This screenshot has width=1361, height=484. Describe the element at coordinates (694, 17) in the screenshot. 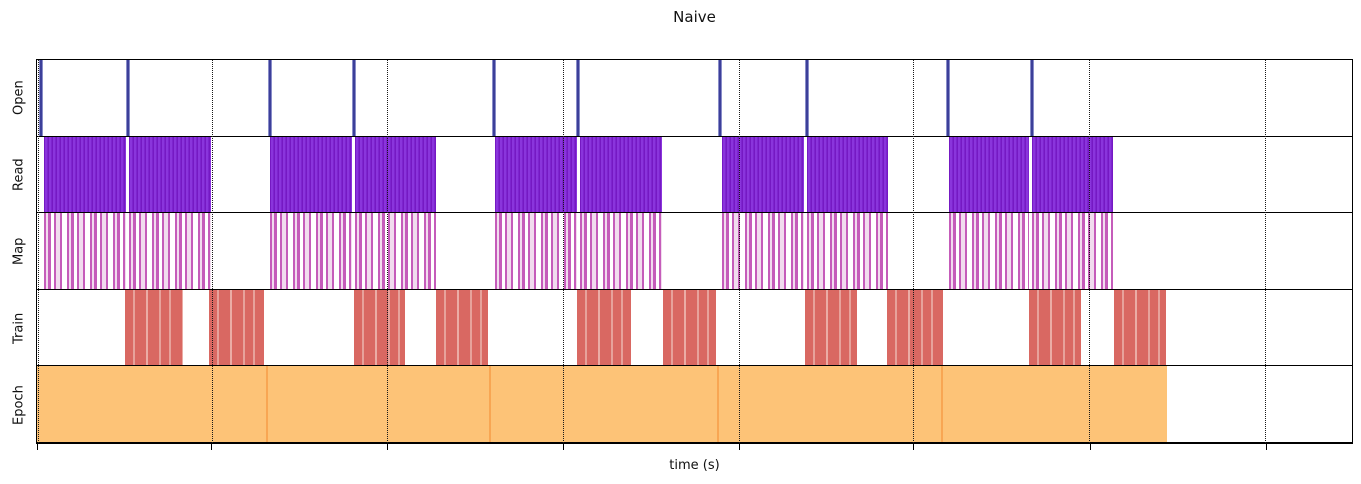

I see `chart-title: Naive` at that location.